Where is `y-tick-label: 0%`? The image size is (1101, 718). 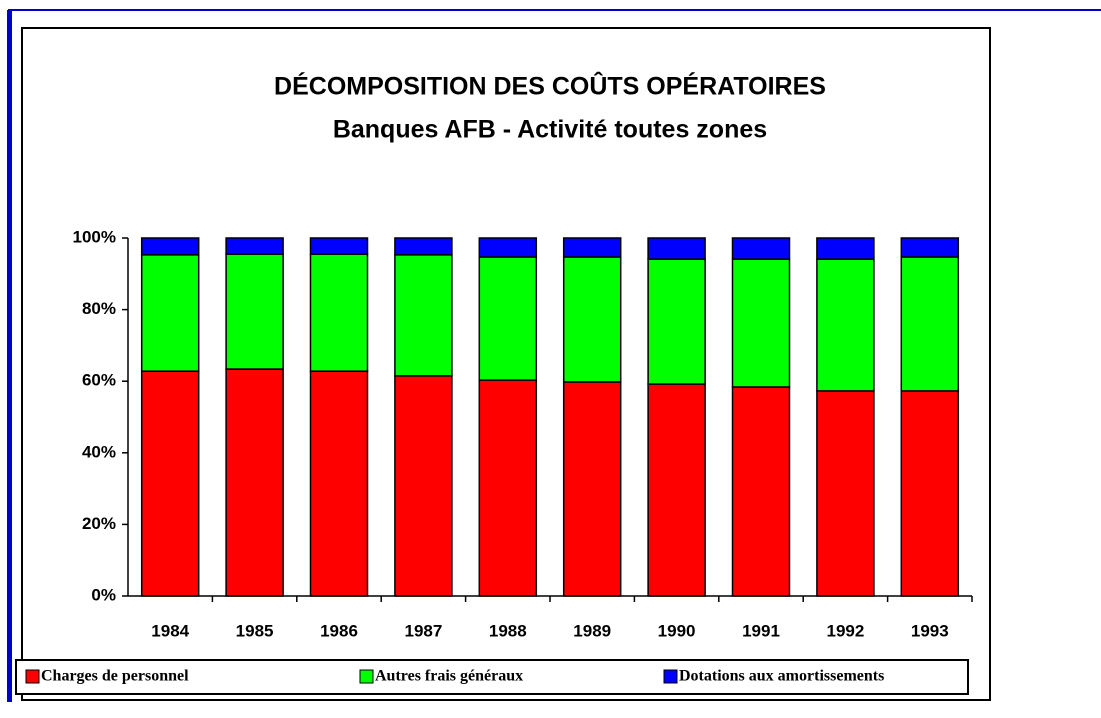 y-tick-label: 0% is located at coordinates (103, 594).